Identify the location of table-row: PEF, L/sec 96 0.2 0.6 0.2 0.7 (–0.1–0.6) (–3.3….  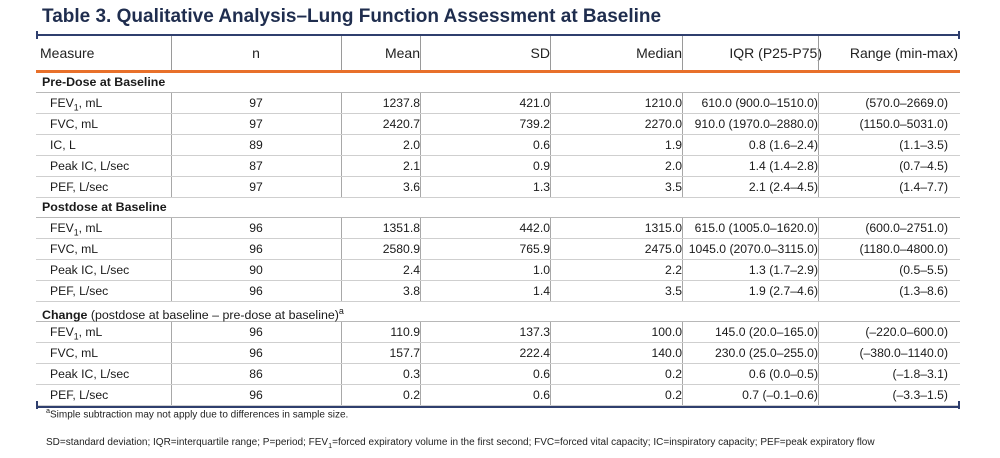
(498, 395).